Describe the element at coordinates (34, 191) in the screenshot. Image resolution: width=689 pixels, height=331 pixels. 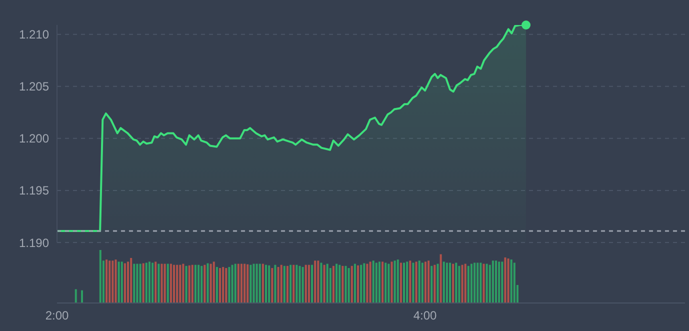
I see `y-tick-label: 1.195` at that location.